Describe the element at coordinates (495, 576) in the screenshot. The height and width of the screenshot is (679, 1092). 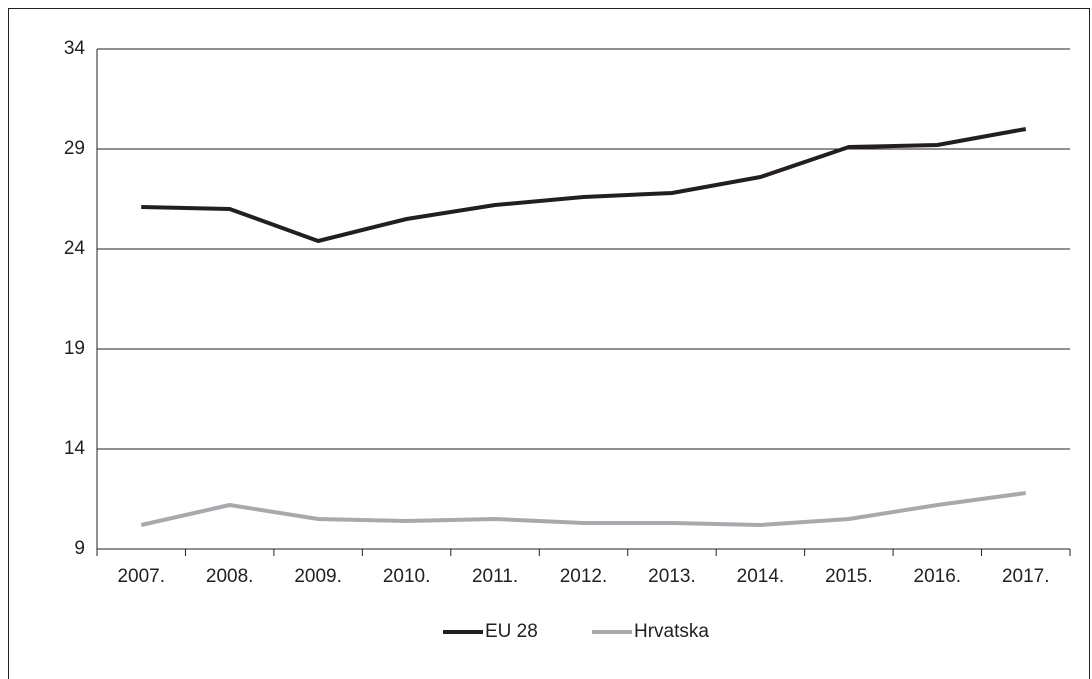
I see `x-tick-label: 2011.` at that location.